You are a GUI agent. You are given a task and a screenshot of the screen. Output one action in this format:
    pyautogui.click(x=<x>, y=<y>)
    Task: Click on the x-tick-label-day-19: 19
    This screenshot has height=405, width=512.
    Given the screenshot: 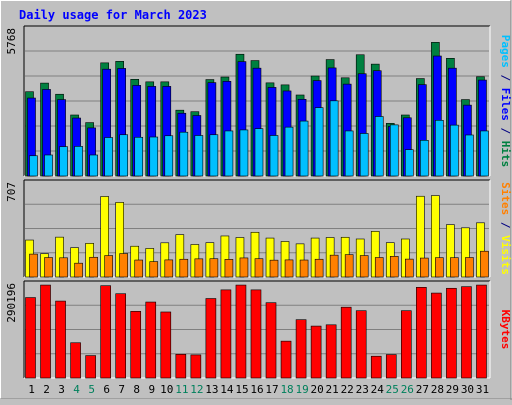 What is the action you would take?
    pyautogui.click(x=301, y=389)
    